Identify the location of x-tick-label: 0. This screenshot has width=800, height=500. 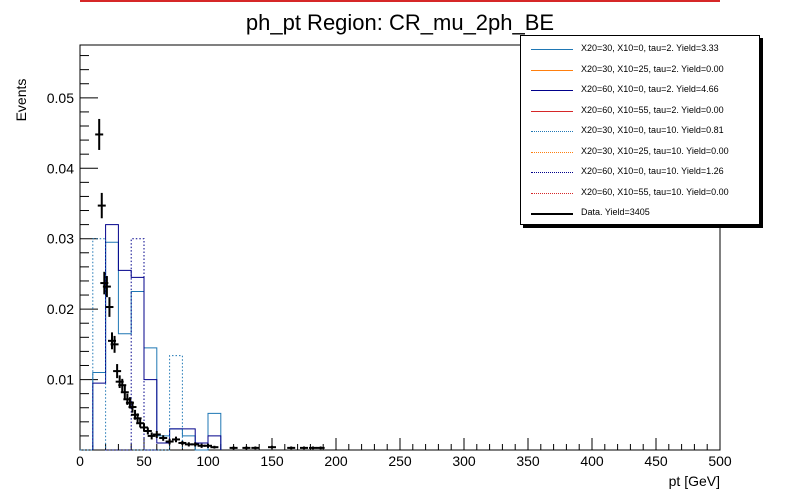
(80, 461).